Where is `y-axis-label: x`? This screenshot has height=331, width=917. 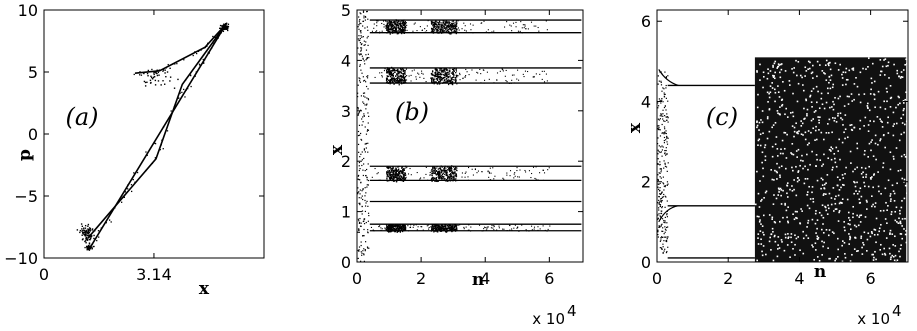
y-axis-label: x is located at coordinates (635, 127).